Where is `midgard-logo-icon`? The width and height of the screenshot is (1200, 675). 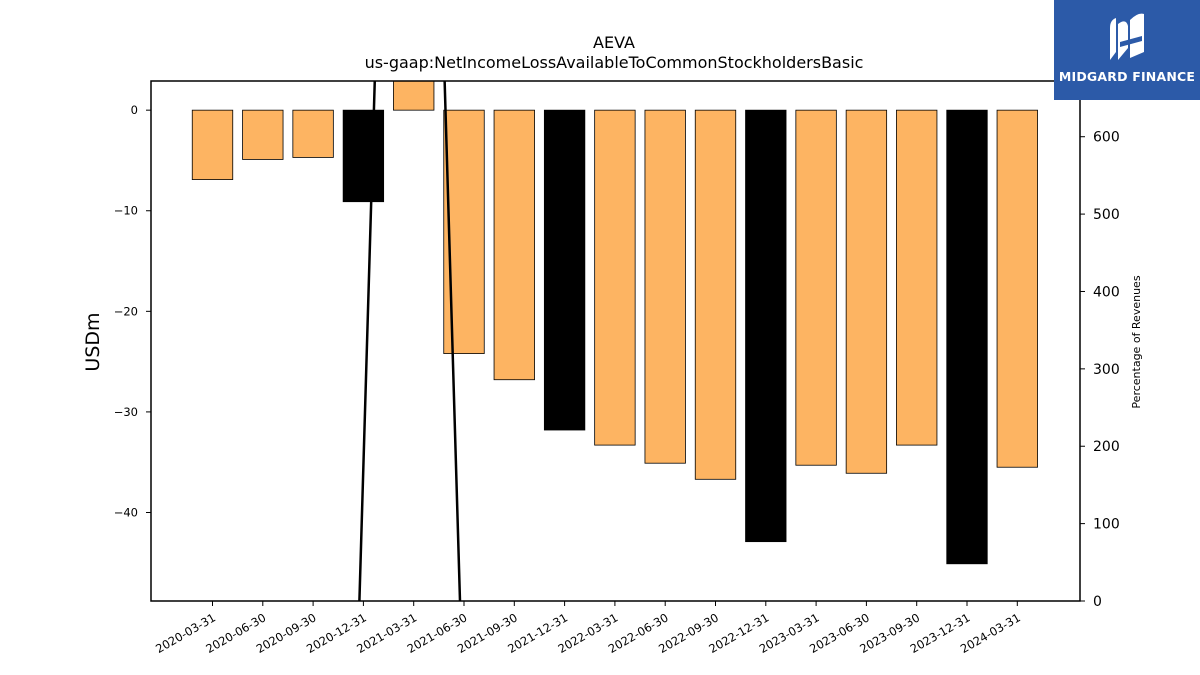 midgard-logo-icon is located at coordinates (1127, 36).